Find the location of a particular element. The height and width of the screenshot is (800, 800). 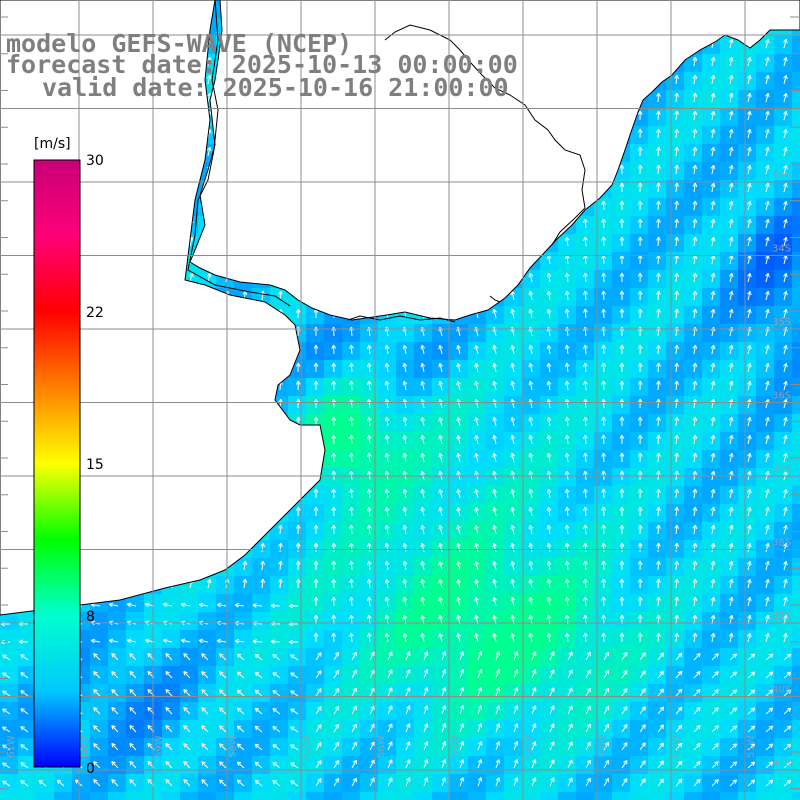

colorbar-tick-8: 8 is located at coordinates (90, 617).